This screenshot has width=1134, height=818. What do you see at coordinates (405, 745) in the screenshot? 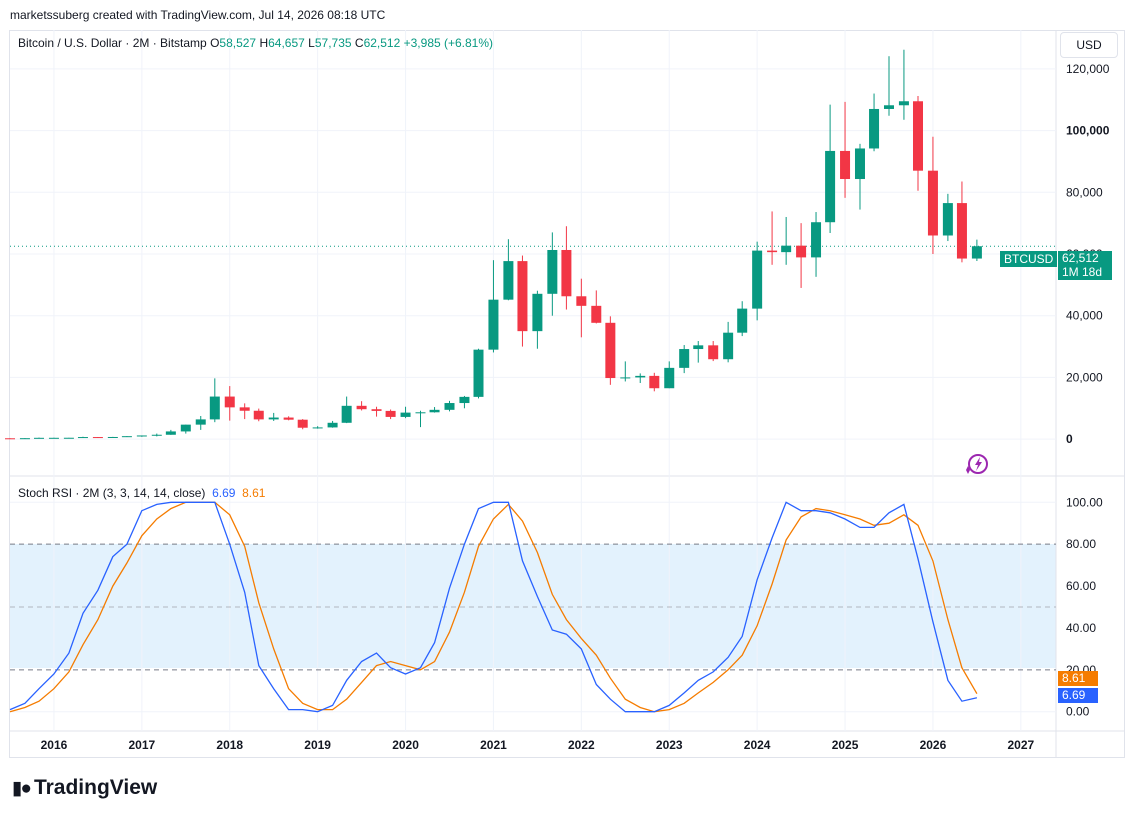
I see `x-tick-label: 2020` at bounding box center [405, 745].